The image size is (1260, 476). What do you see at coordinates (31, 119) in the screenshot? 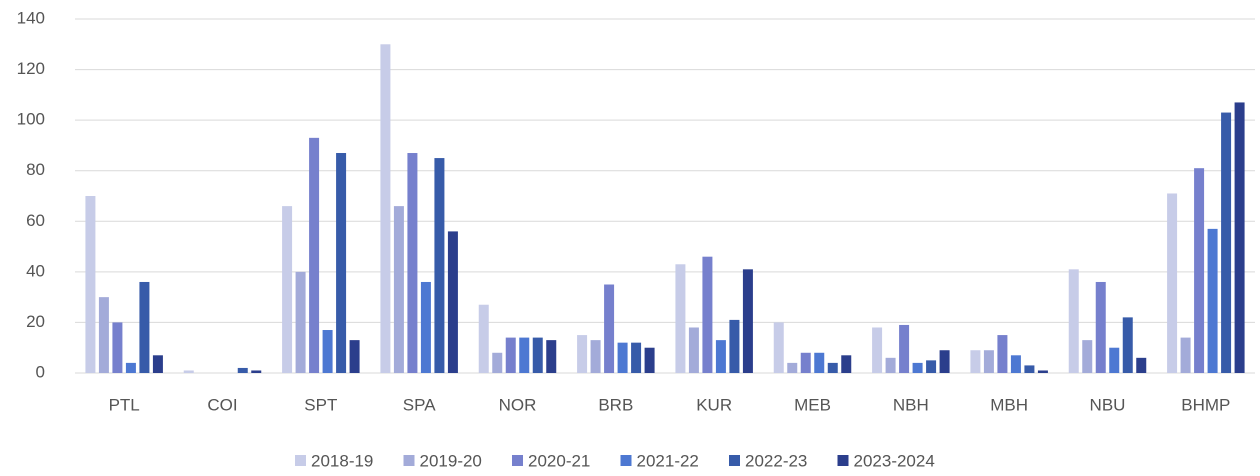
I see `y-tick-label: 100` at bounding box center [31, 119].